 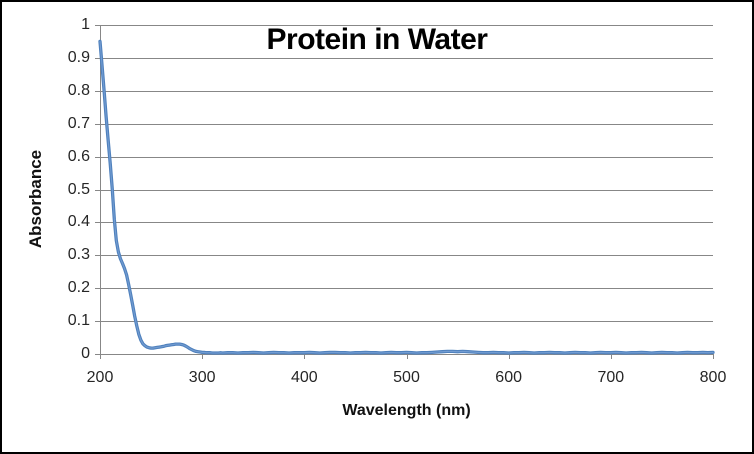 I want to click on y-tick-label: 0.5, so click(x=78, y=189).